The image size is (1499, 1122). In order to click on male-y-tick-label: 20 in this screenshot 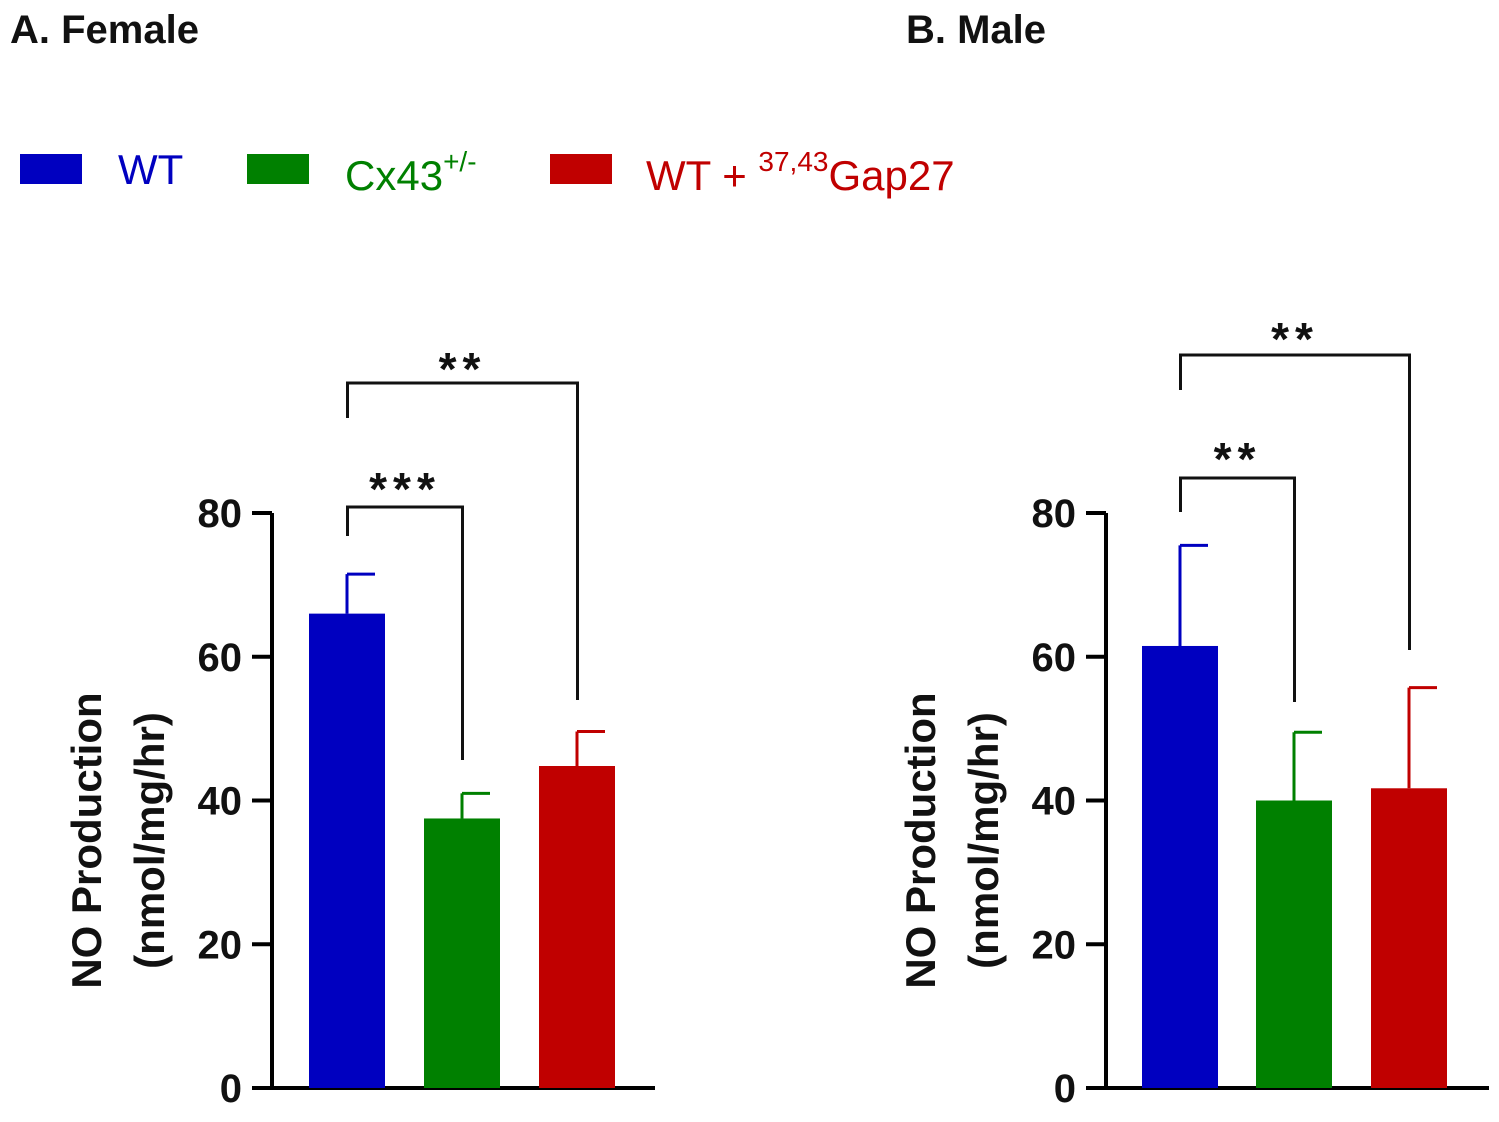, I will do `click(1054, 945)`.